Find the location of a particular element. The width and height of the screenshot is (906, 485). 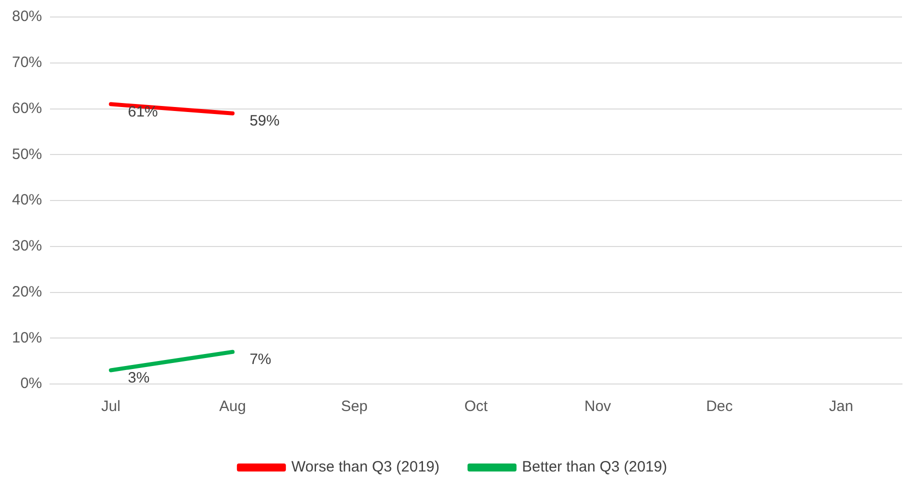

x-tick-label: Aug is located at coordinates (232, 407).